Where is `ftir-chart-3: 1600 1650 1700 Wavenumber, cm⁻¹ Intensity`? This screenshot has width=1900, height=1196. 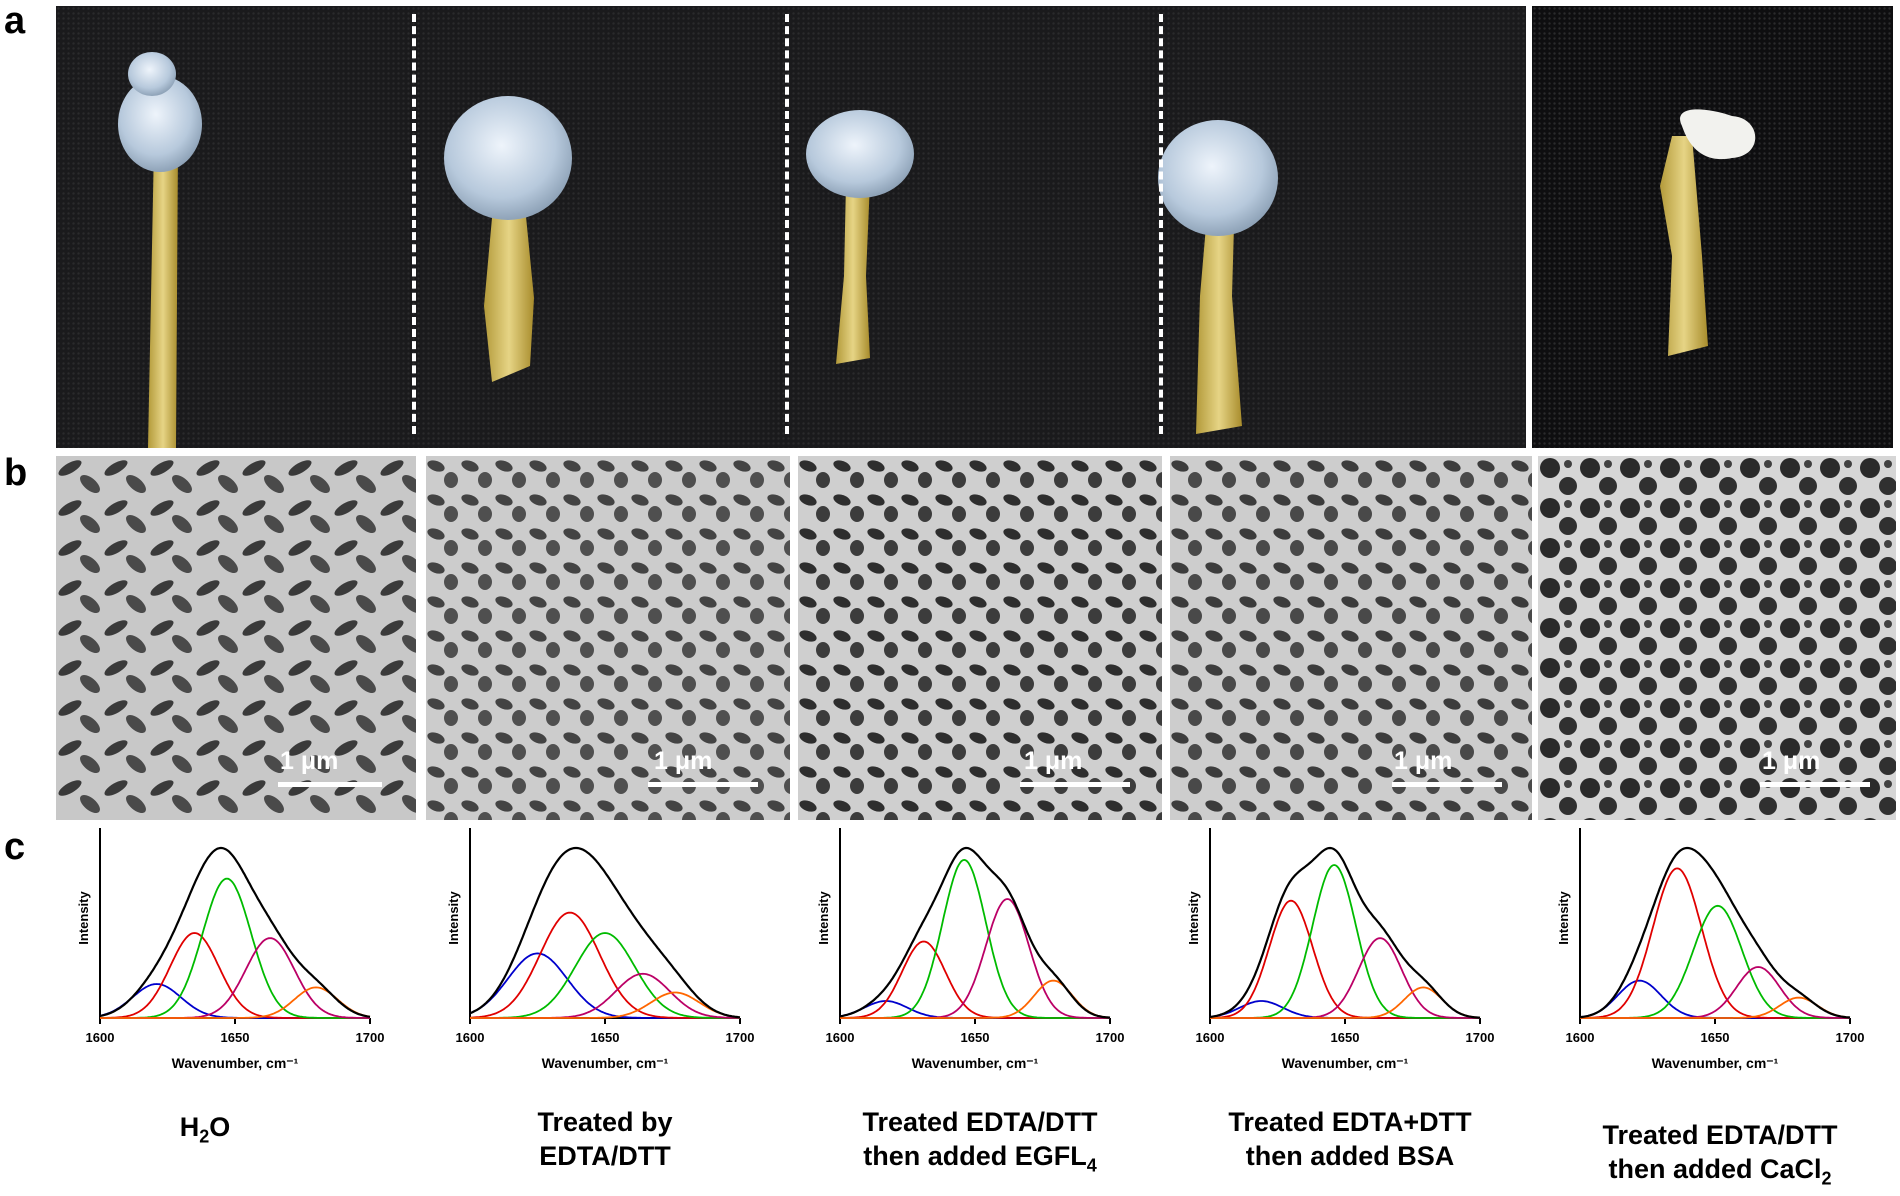 ftir-chart-3: 1600 1650 1700 Wavenumber, cm⁻¹ Intensity is located at coordinates (970, 949).